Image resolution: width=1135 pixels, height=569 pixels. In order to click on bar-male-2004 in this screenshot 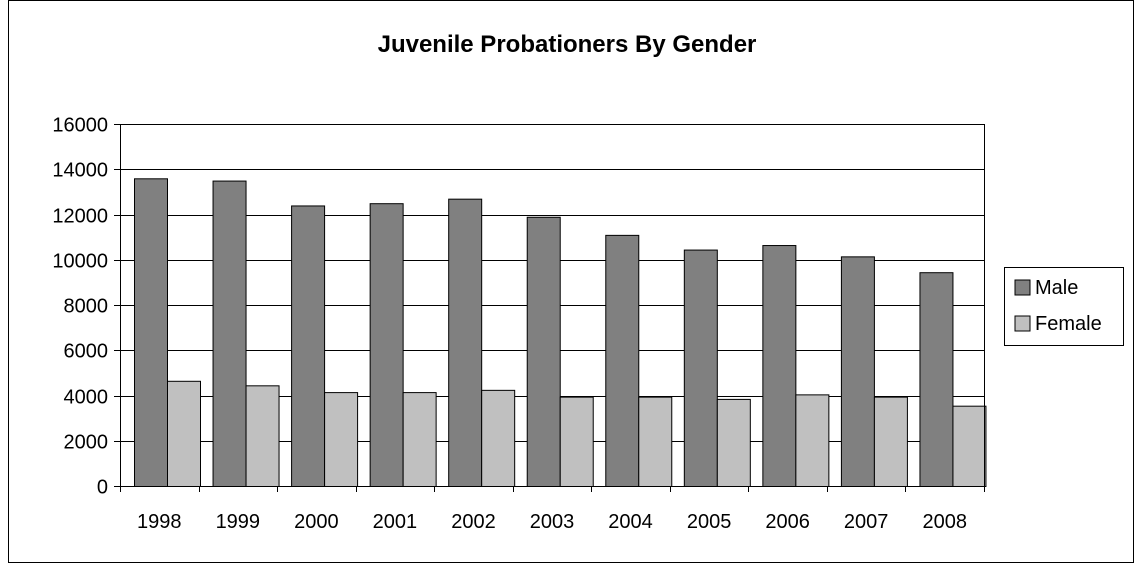, I will do `click(622, 360)`.